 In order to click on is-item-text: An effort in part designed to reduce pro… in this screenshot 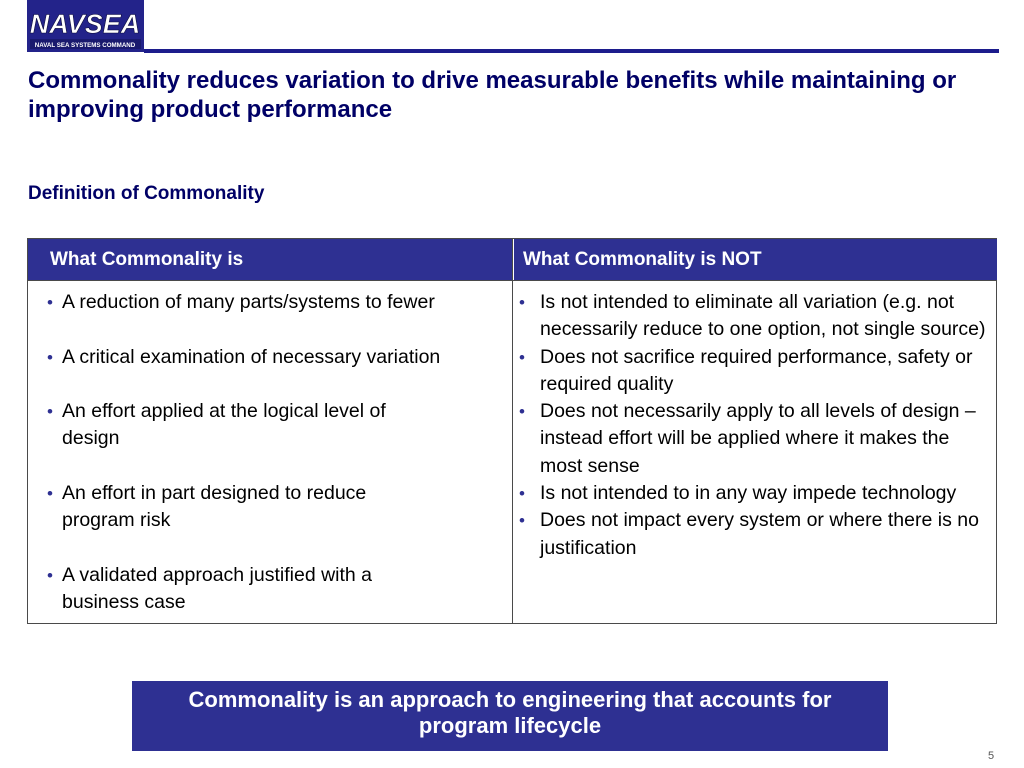, I will do `click(214, 507)`.